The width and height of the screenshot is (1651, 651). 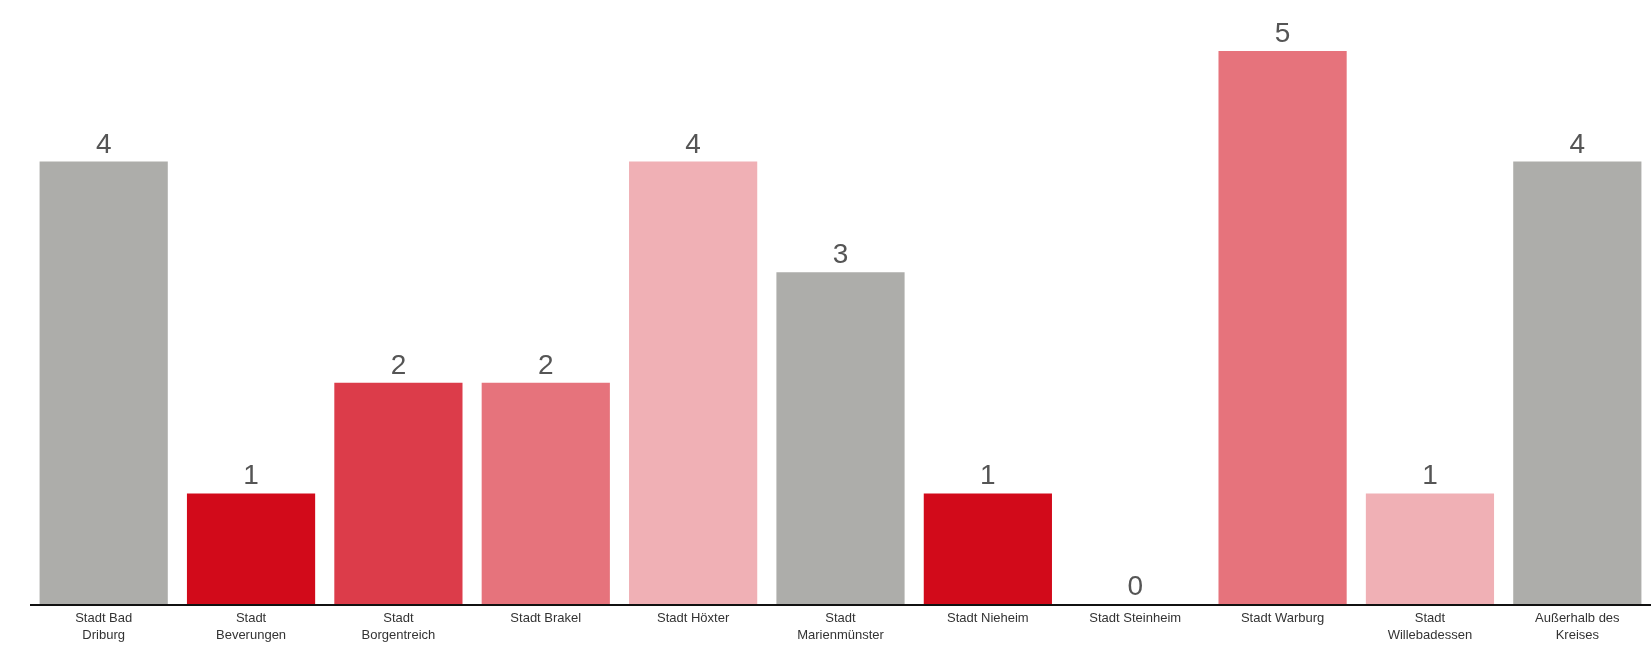 I want to click on x-tick-label: Stadt Bad Driburg, so click(x=104, y=625).